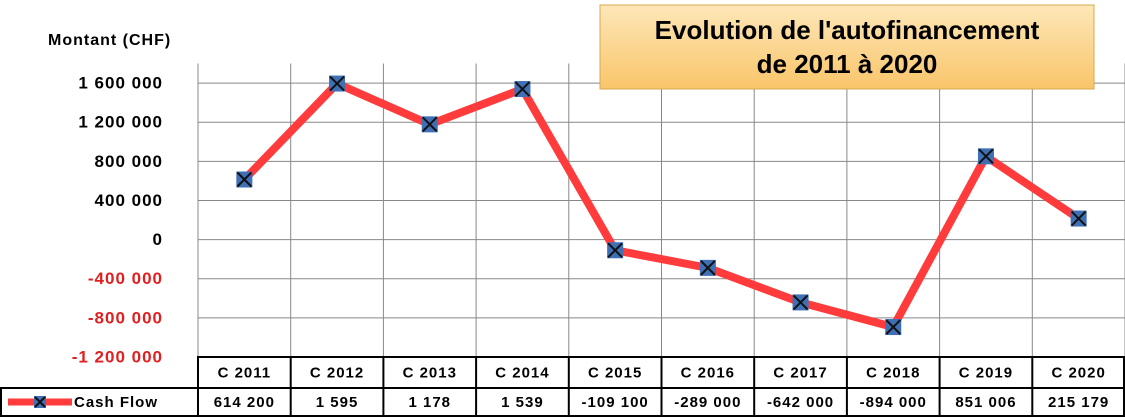 The width and height of the screenshot is (1125, 417). I want to click on chart-title: Evolution de l'autofinancement, so click(847, 30).